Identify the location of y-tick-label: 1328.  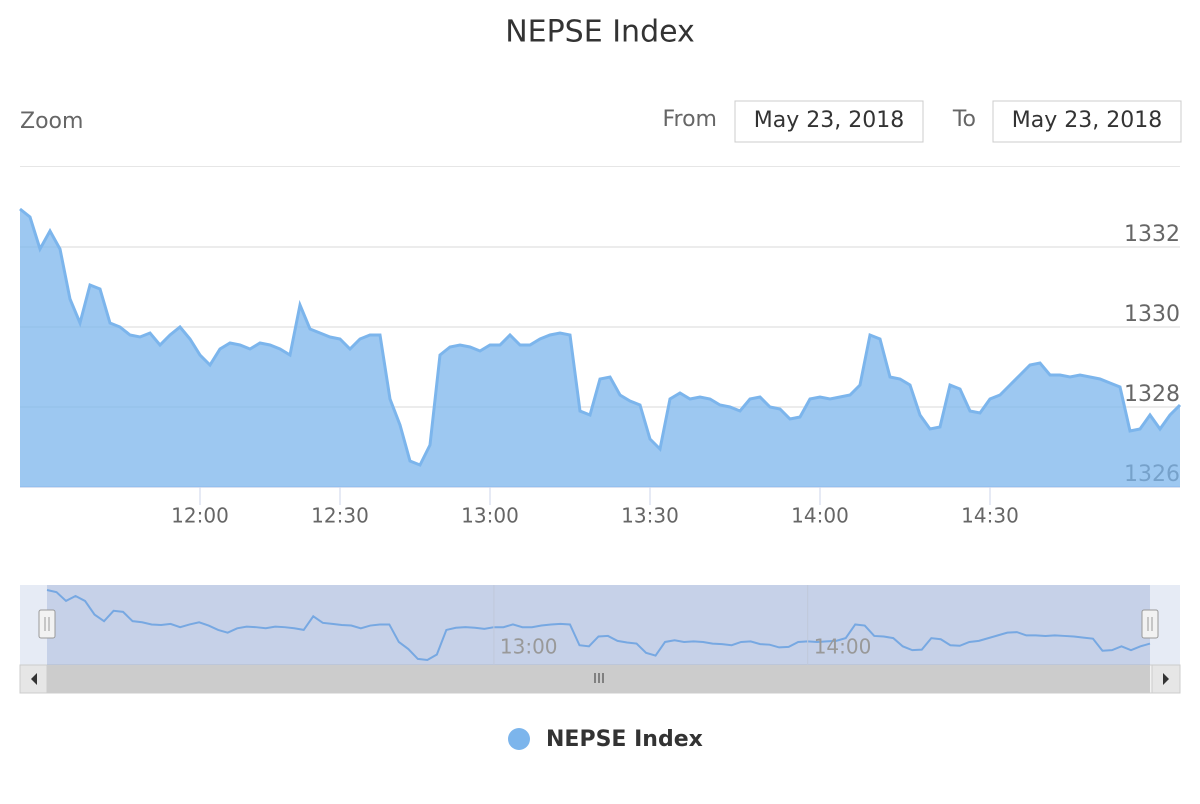
(1152, 394).